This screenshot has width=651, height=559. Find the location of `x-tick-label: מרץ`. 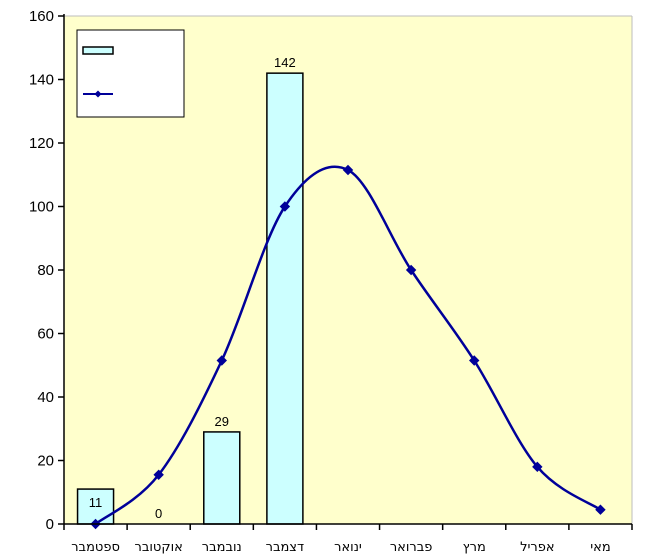

x-tick-label: מרץ is located at coordinates (474, 547).